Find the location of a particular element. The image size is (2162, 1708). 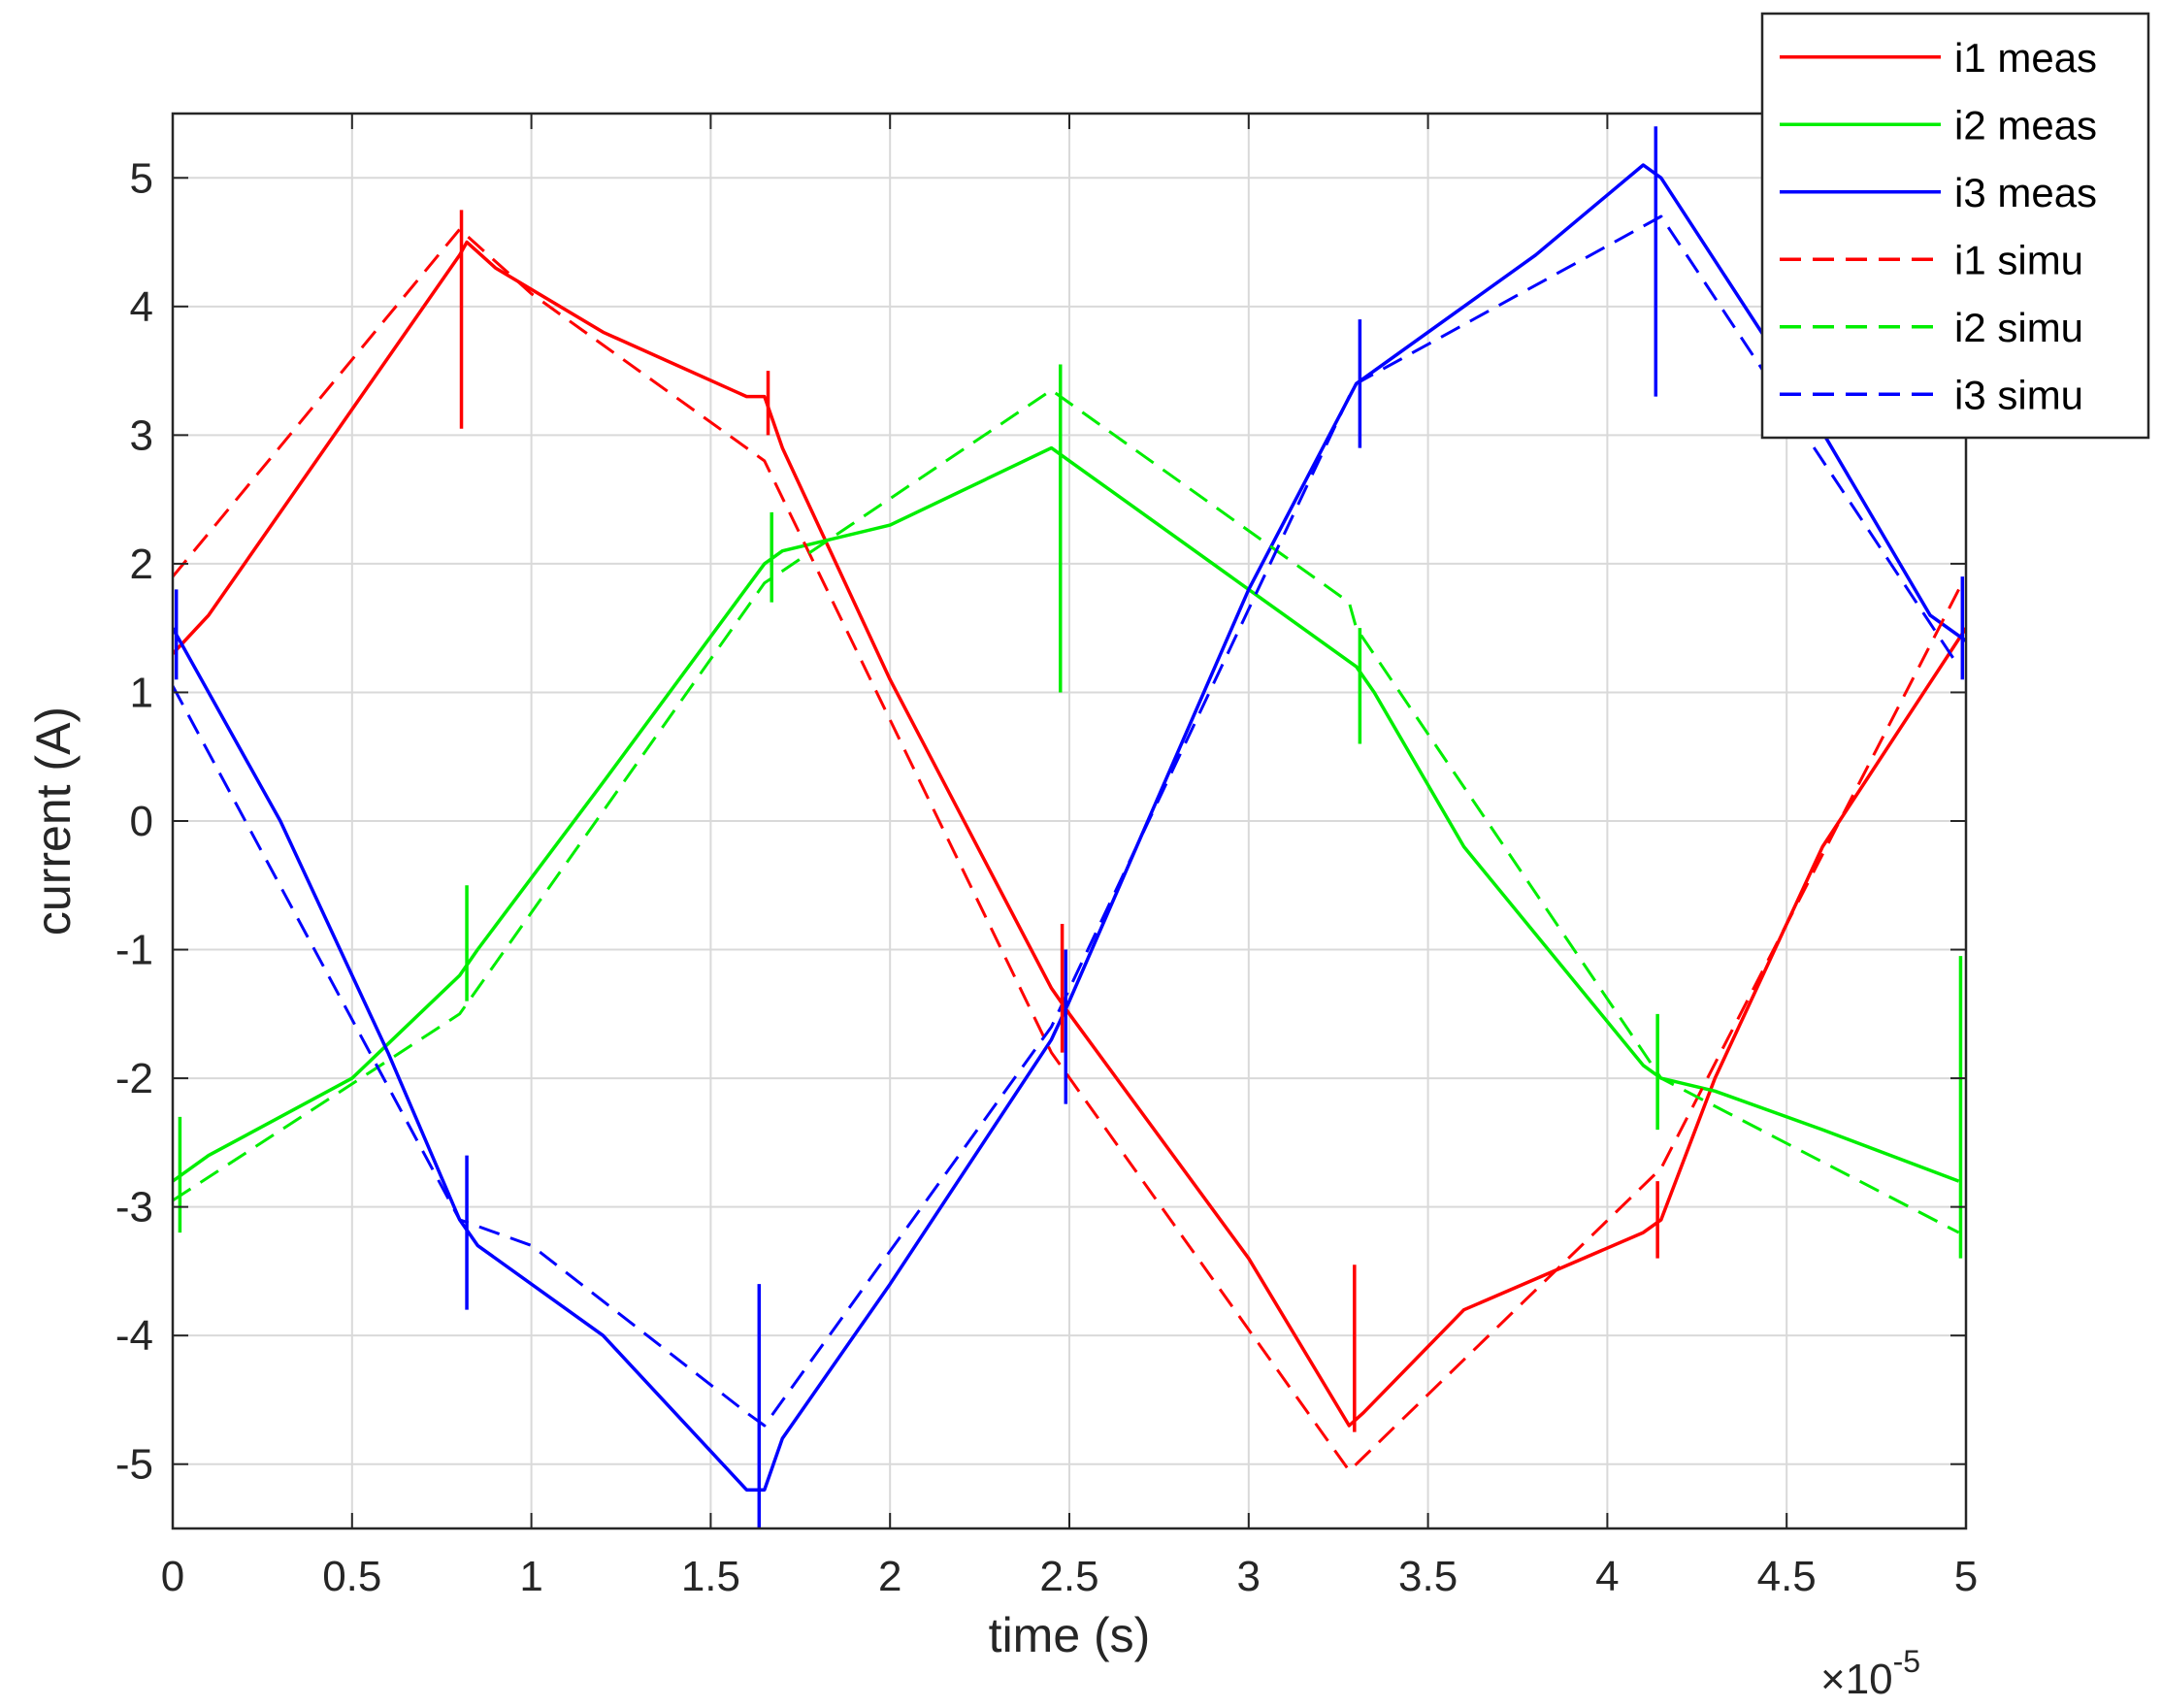

x-tick-label: 5 is located at coordinates (1966, 1576).